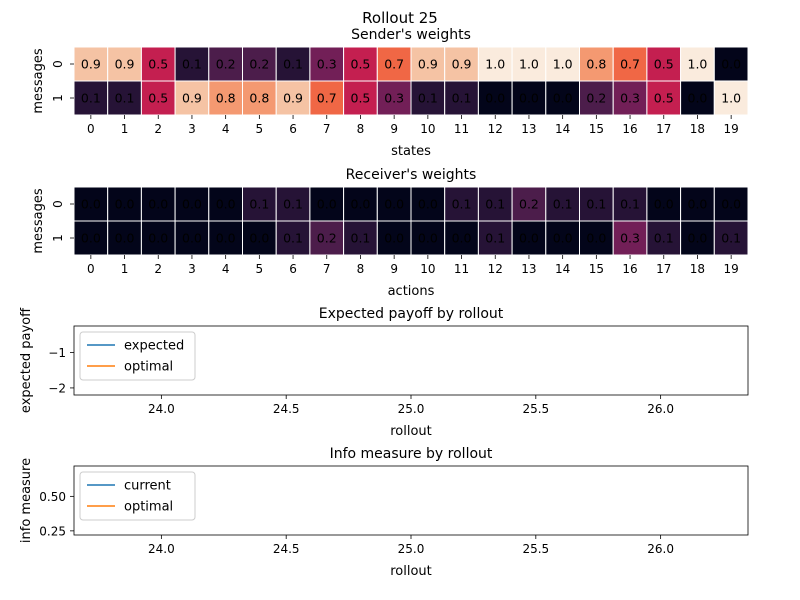  I want to click on x-tick-label: 11, so click(461, 129).